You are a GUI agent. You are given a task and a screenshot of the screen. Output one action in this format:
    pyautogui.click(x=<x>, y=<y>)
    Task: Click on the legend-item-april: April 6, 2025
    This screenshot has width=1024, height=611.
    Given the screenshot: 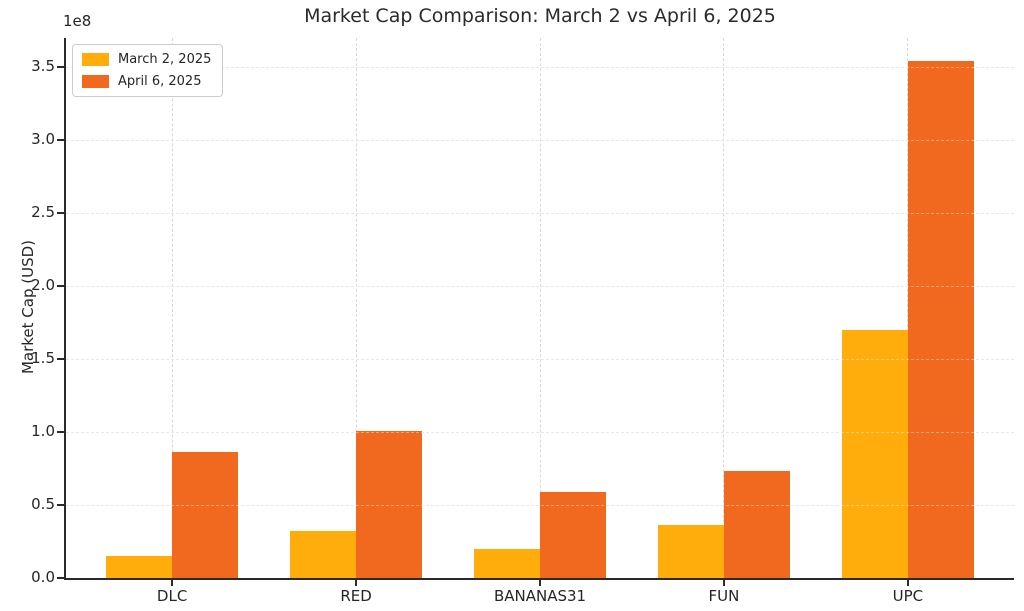 What is the action you would take?
    pyautogui.click(x=146, y=81)
    